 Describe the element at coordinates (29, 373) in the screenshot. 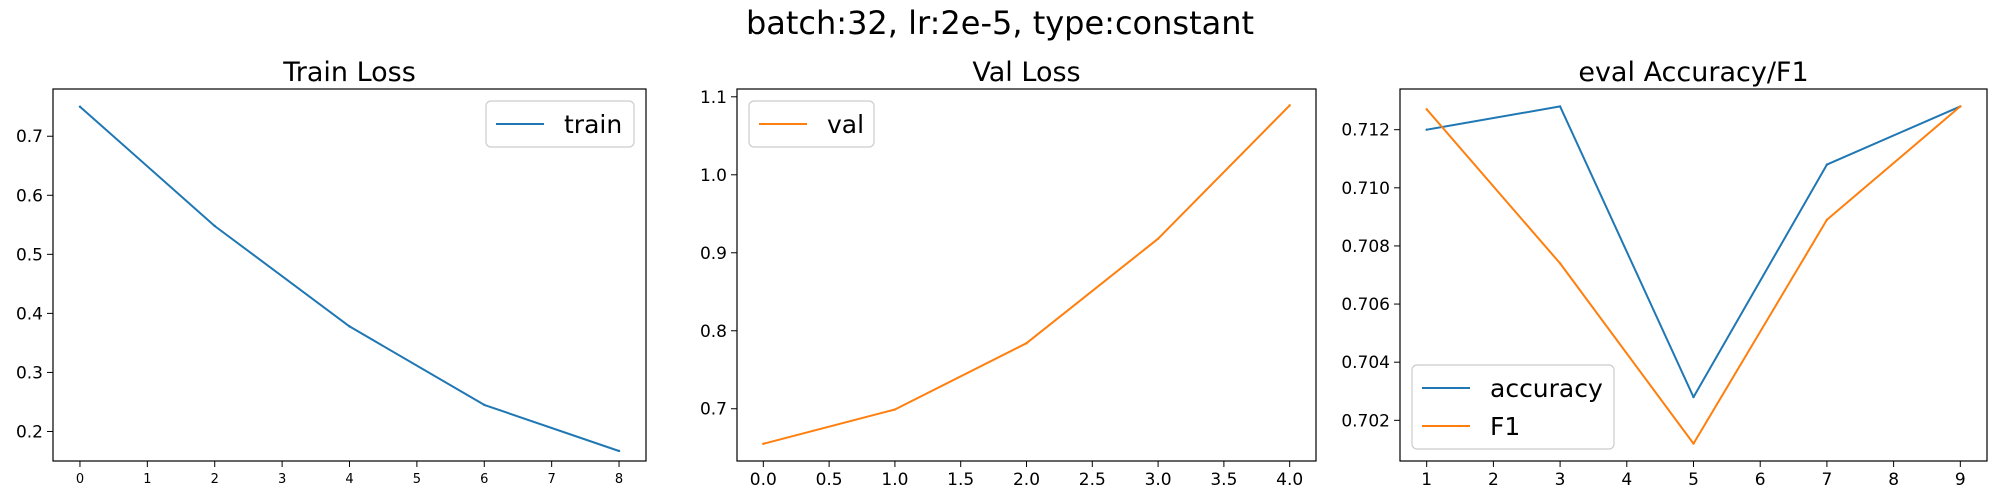

I see `y-tick-label: 0.3` at that location.